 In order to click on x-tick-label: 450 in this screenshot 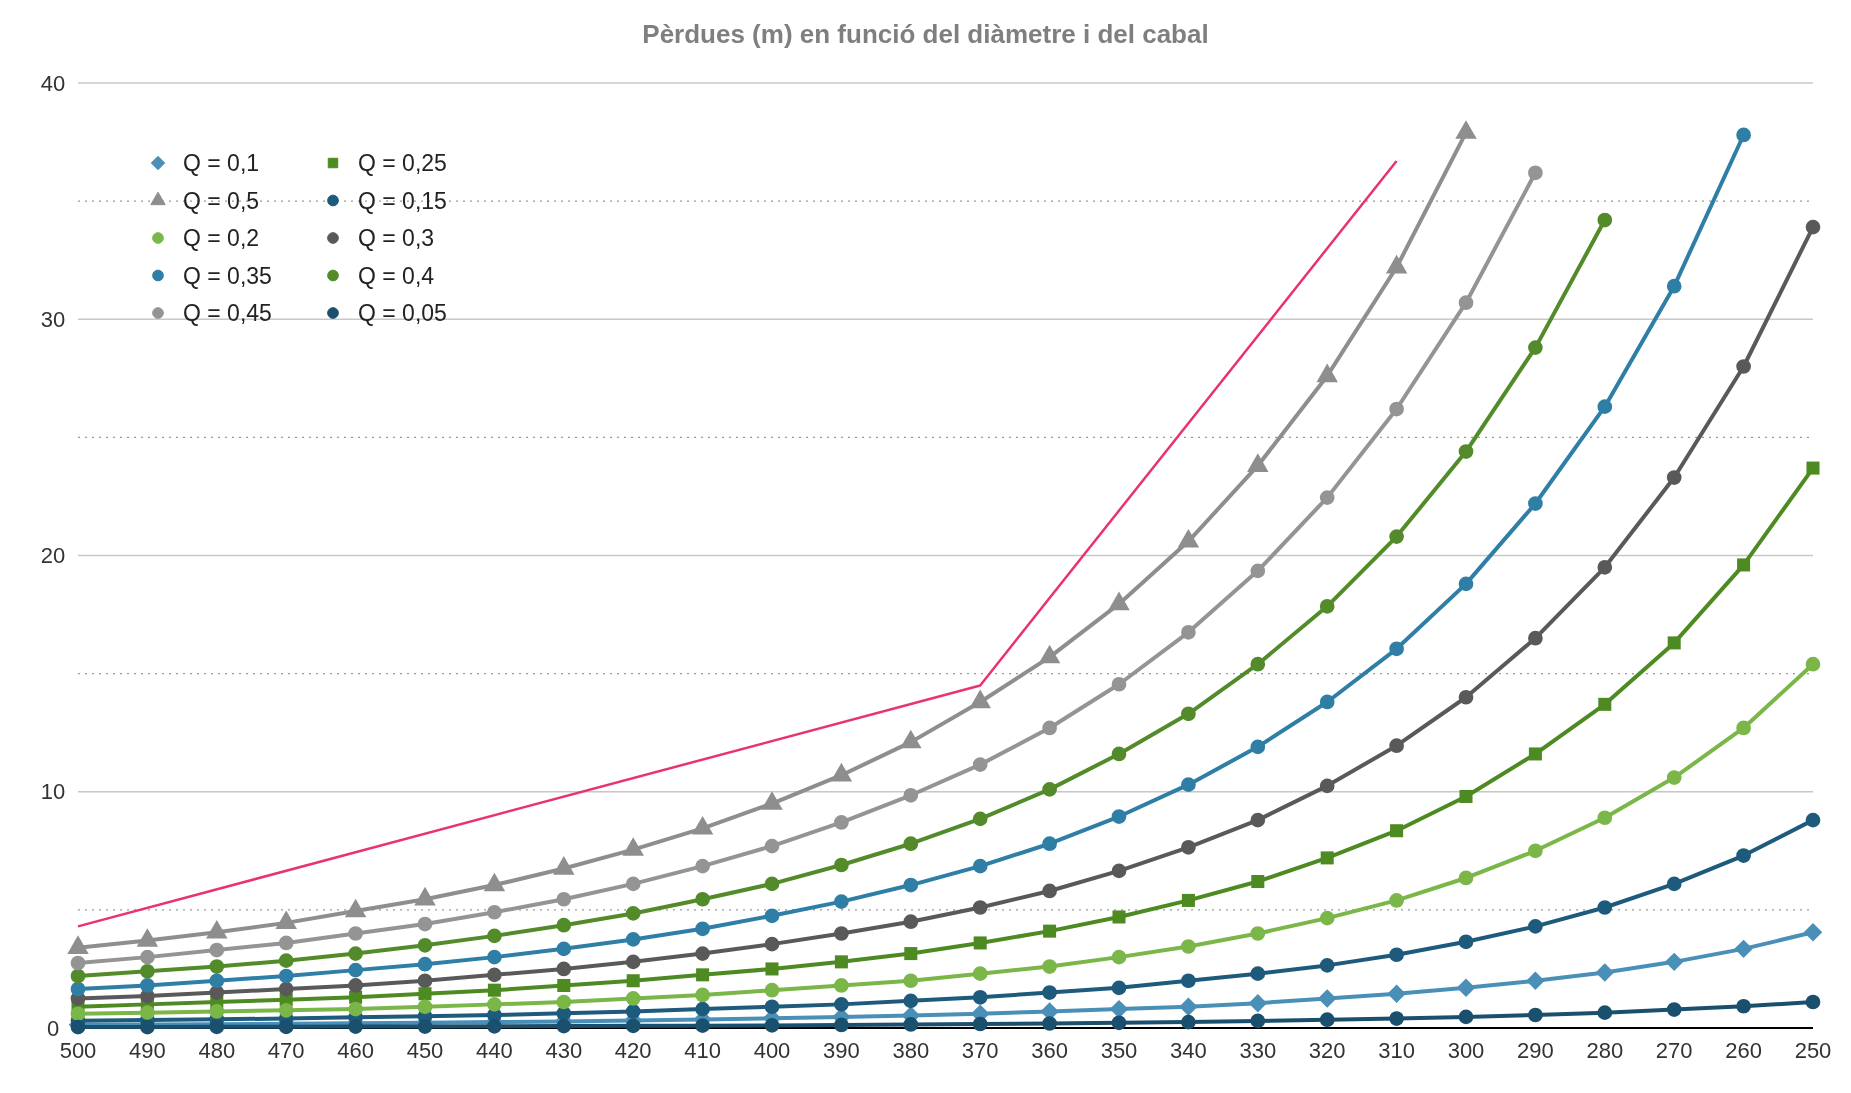, I will do `click(425, 1050)`.